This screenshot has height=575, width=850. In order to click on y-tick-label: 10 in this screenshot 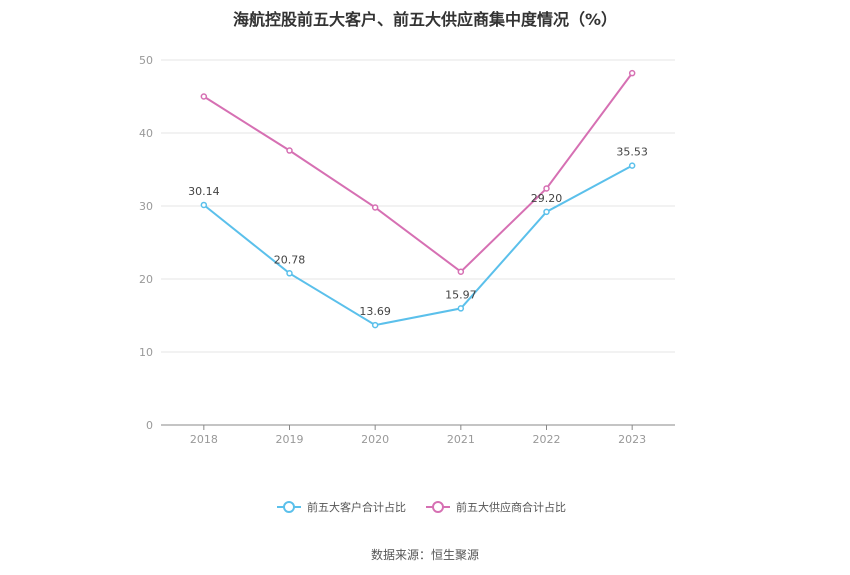, I will do `click(146, 352)`.